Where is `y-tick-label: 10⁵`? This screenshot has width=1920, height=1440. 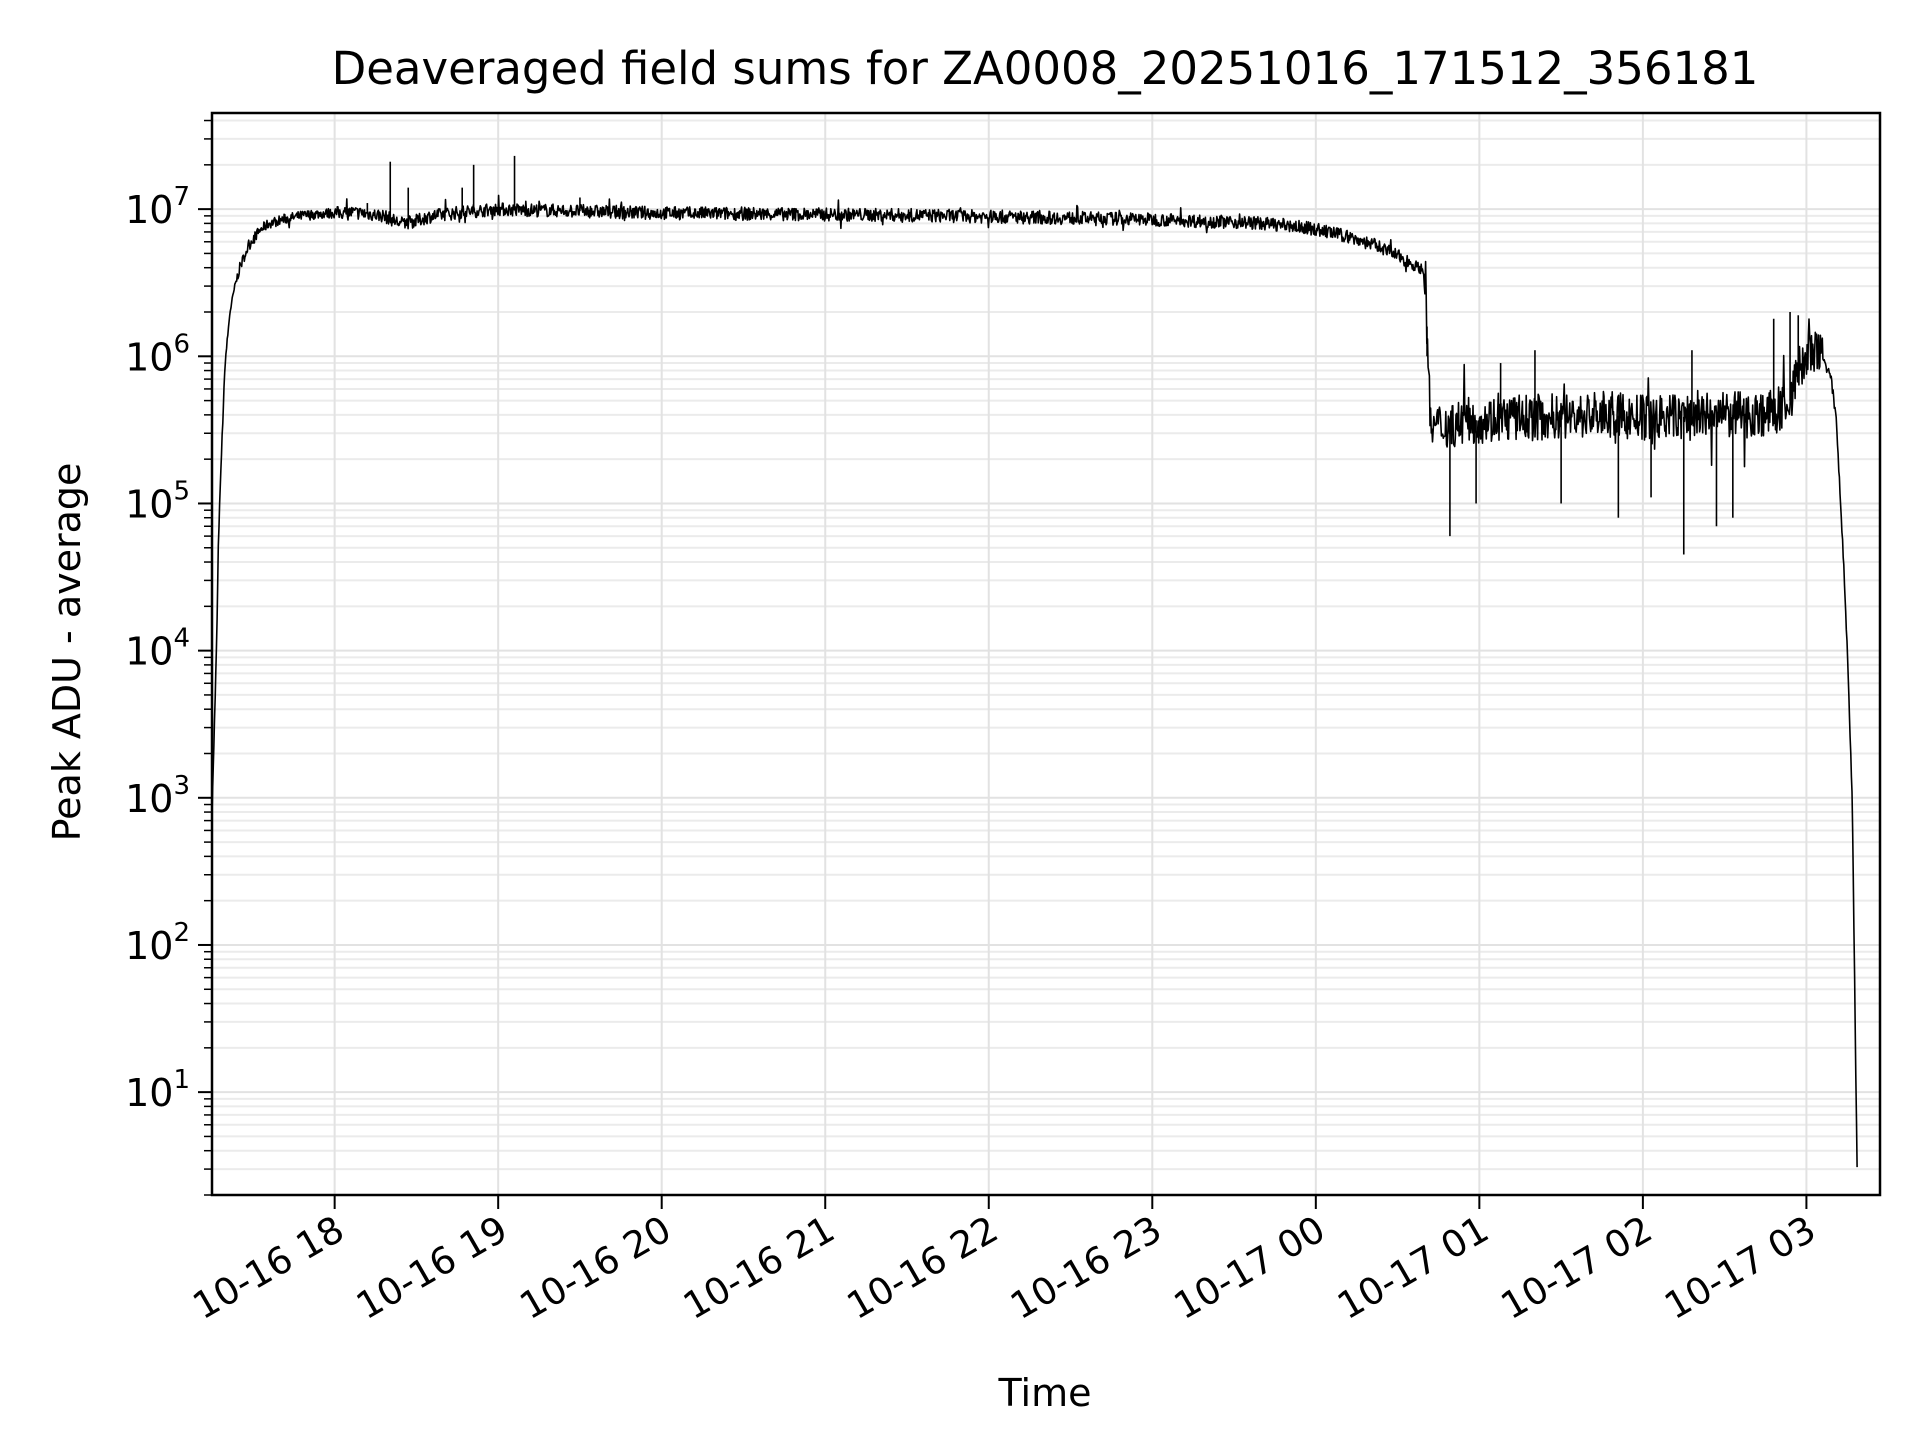 y-tick-label: 10⁵ is located at coordinates (157, 501).